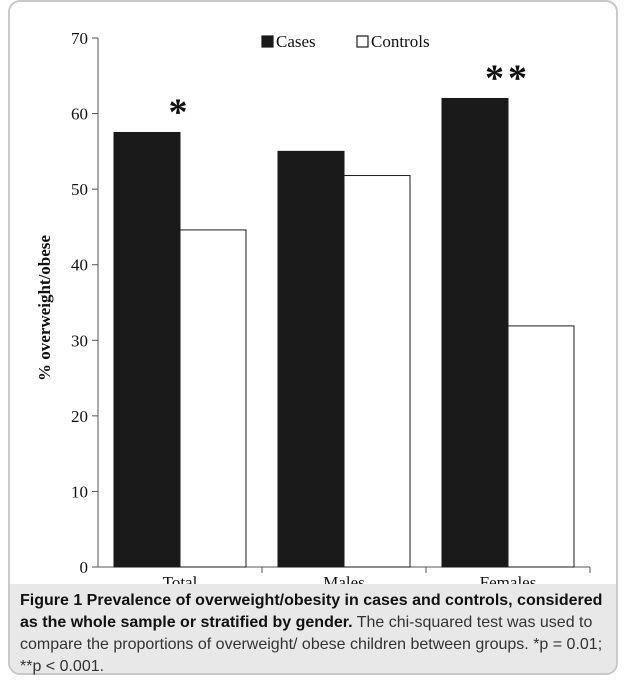  Describe the element at coordinates (79, 416) in the screenshot. I see `y-tick-label: 20` at that location.